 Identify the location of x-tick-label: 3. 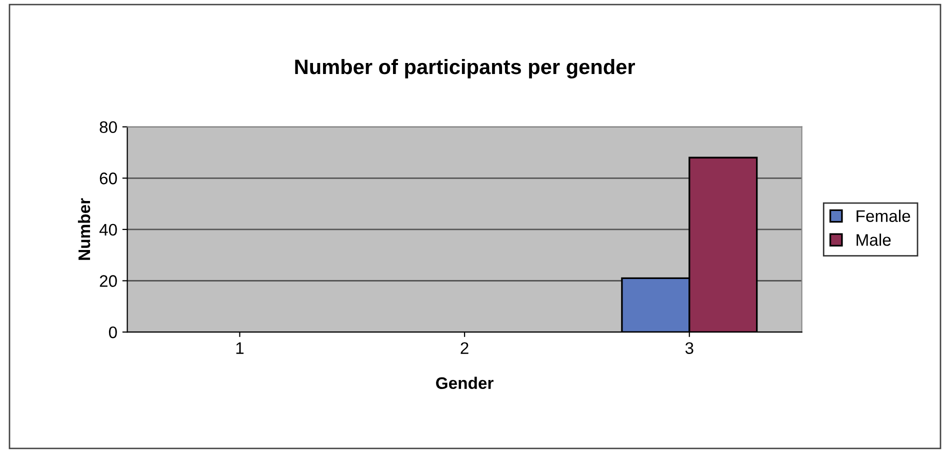
(689, 348).